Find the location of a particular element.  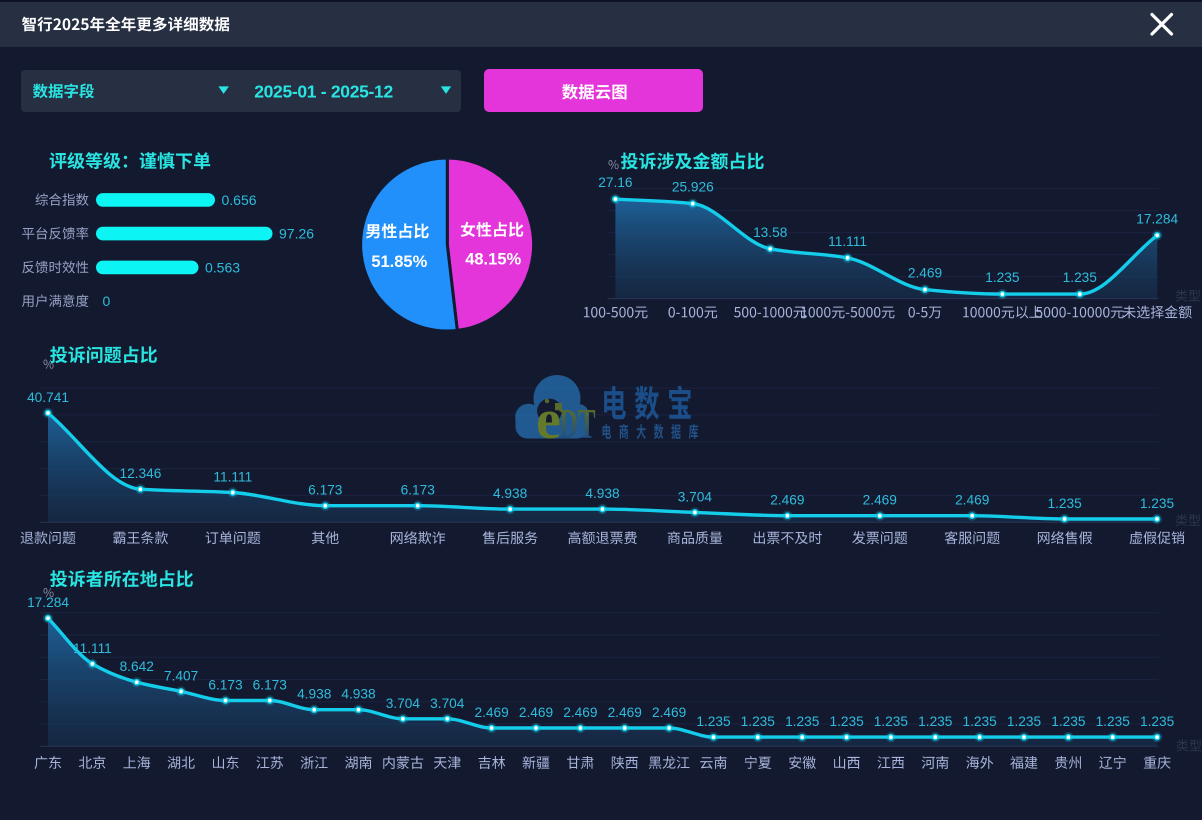

svg-text: 48.15% is located at coordinates (493, 260).